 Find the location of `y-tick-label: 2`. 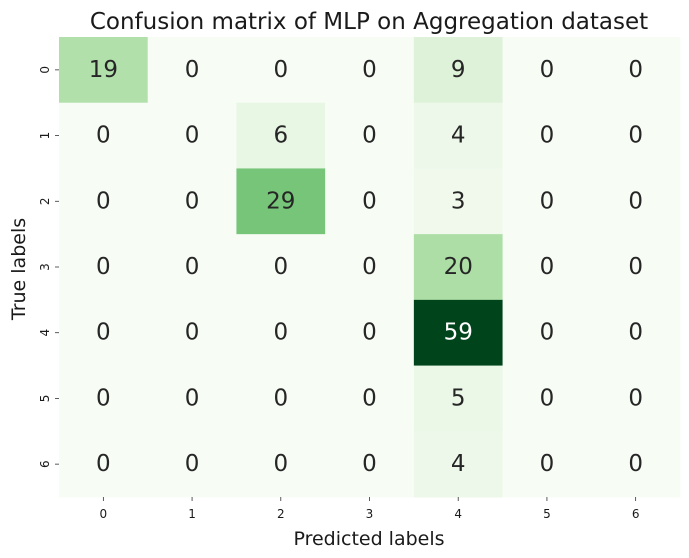

y-tick-label: 2 is located at coordinates (45, 201).